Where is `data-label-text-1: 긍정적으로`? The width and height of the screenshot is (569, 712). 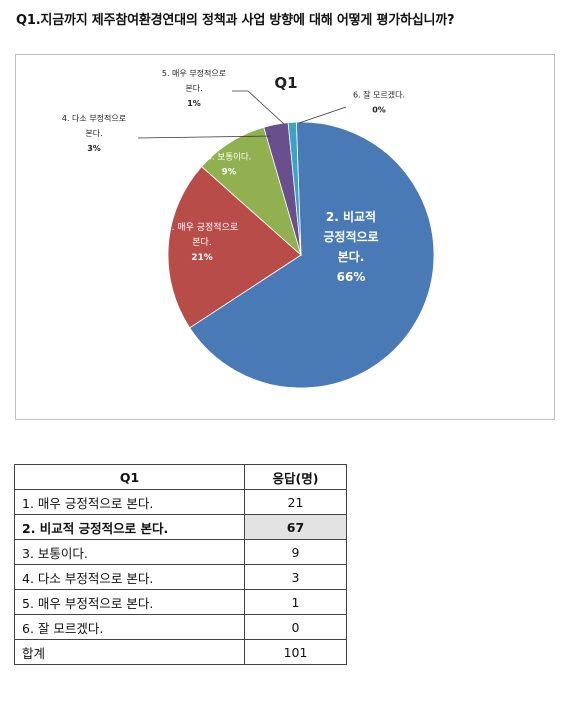
data-label-text-1: 긍정적으로 is located at coordinates (350, 236).